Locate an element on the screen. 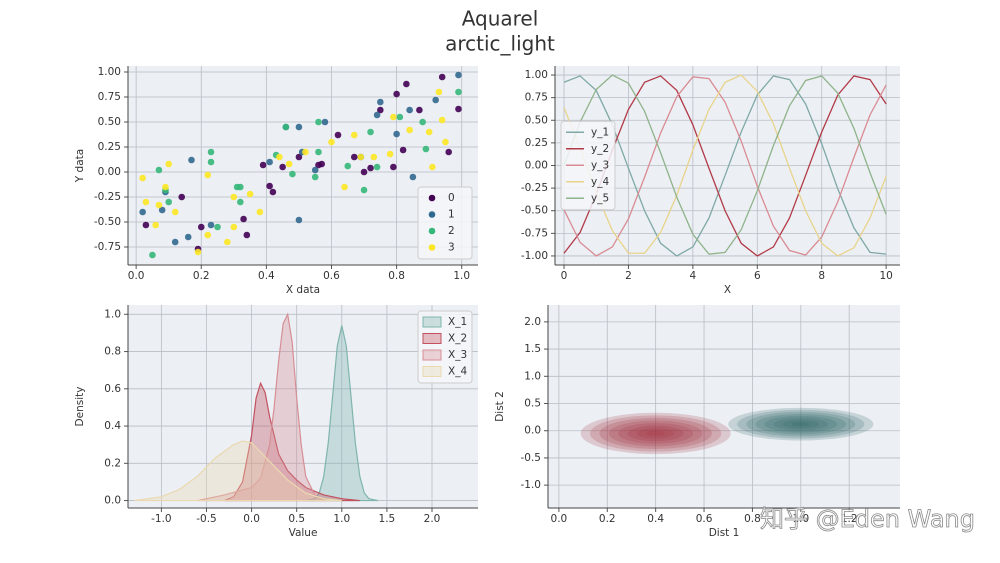 This screenshot has height=563, width=1000. y-axis-label: Dist 2 is located at coordinates (500, 406).